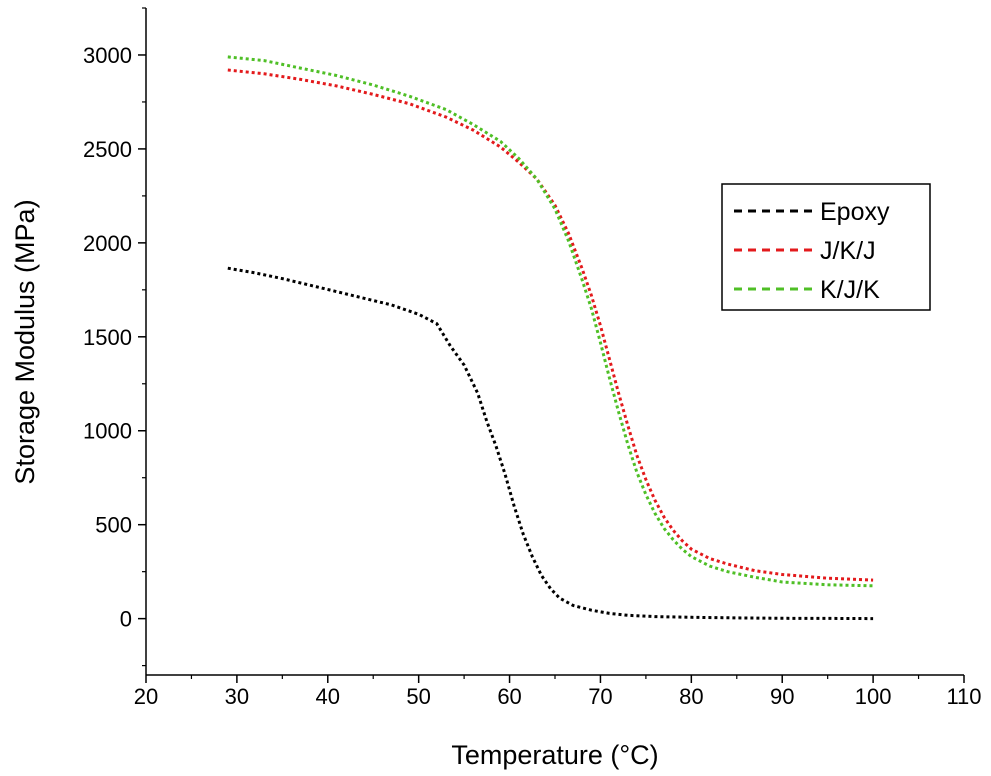 Image resolution: width=991 pixels, height=776 pixels. What do you see at coordinates (107, 149) in the screenshot?
I see `y-tick-label: 2500` at bounding box center [107, 149].